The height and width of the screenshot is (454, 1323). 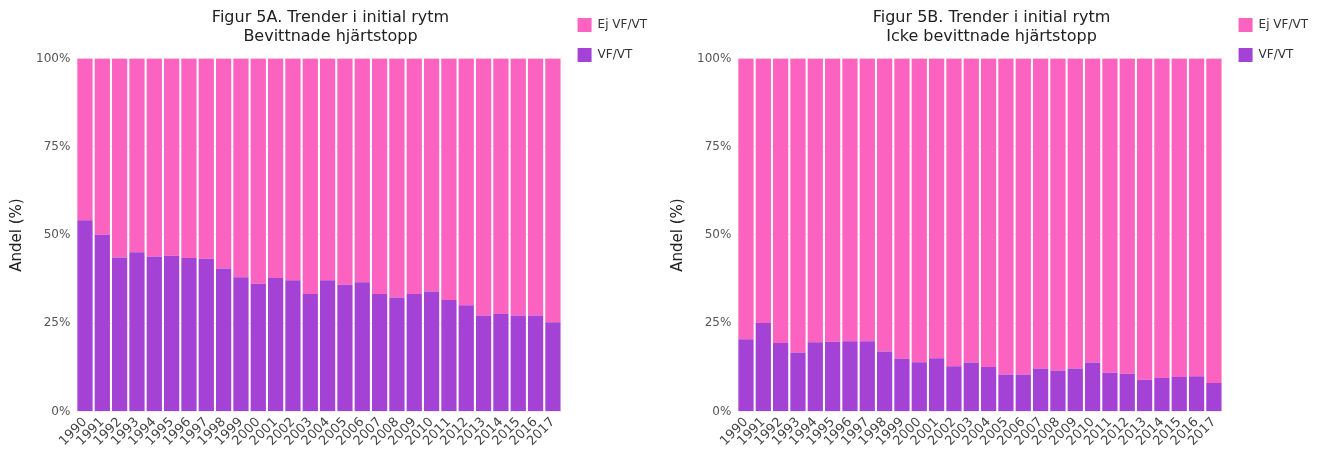 What do you see at coordinates (330, 35) in the screenshot?
I see `chart-subtitle: Bevittnade hjärtstopp` at bounding box center [330, 35].